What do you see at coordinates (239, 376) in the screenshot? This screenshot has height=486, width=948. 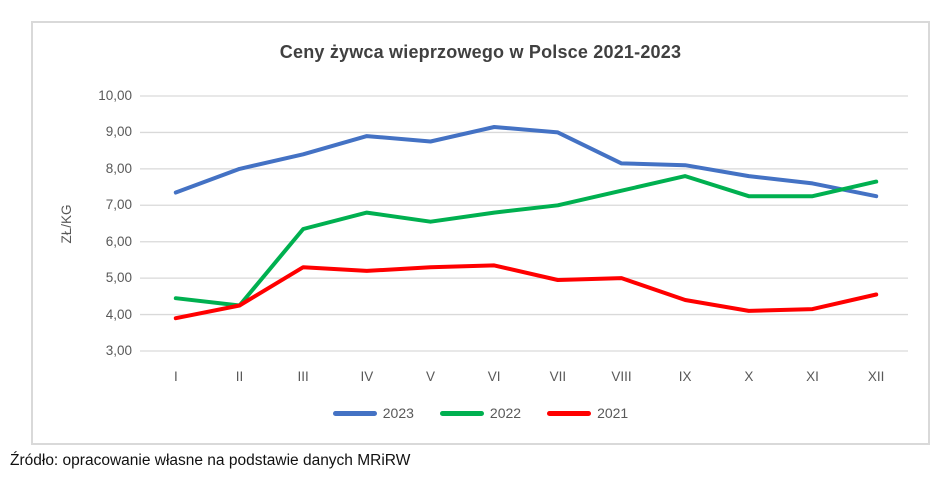 I see `x-tick-label: II` at bounding box center [239, 376].